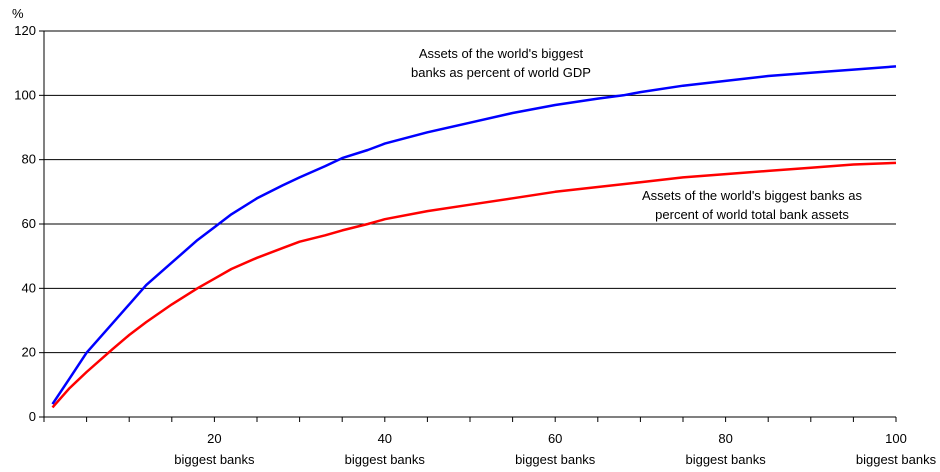  What do you see at coordinates (25, 94) in the screenshot?
I see `y-tick-label: 100` at bounding box center [25, 94].